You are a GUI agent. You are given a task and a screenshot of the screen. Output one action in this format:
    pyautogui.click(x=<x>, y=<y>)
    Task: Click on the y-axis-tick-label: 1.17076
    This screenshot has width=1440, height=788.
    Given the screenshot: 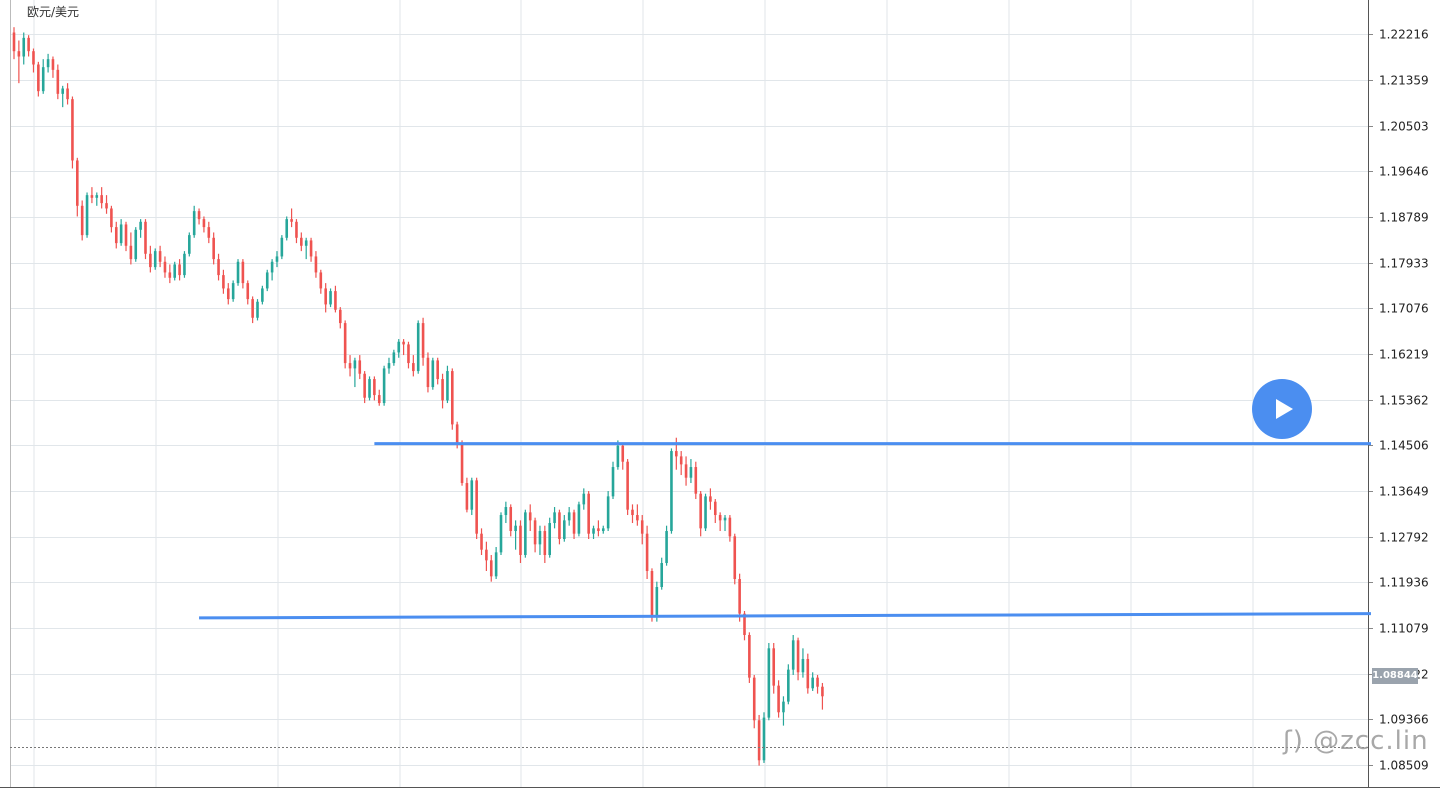 What is the action you would take?
    pyautogui.click(x=1404, y=309)
    